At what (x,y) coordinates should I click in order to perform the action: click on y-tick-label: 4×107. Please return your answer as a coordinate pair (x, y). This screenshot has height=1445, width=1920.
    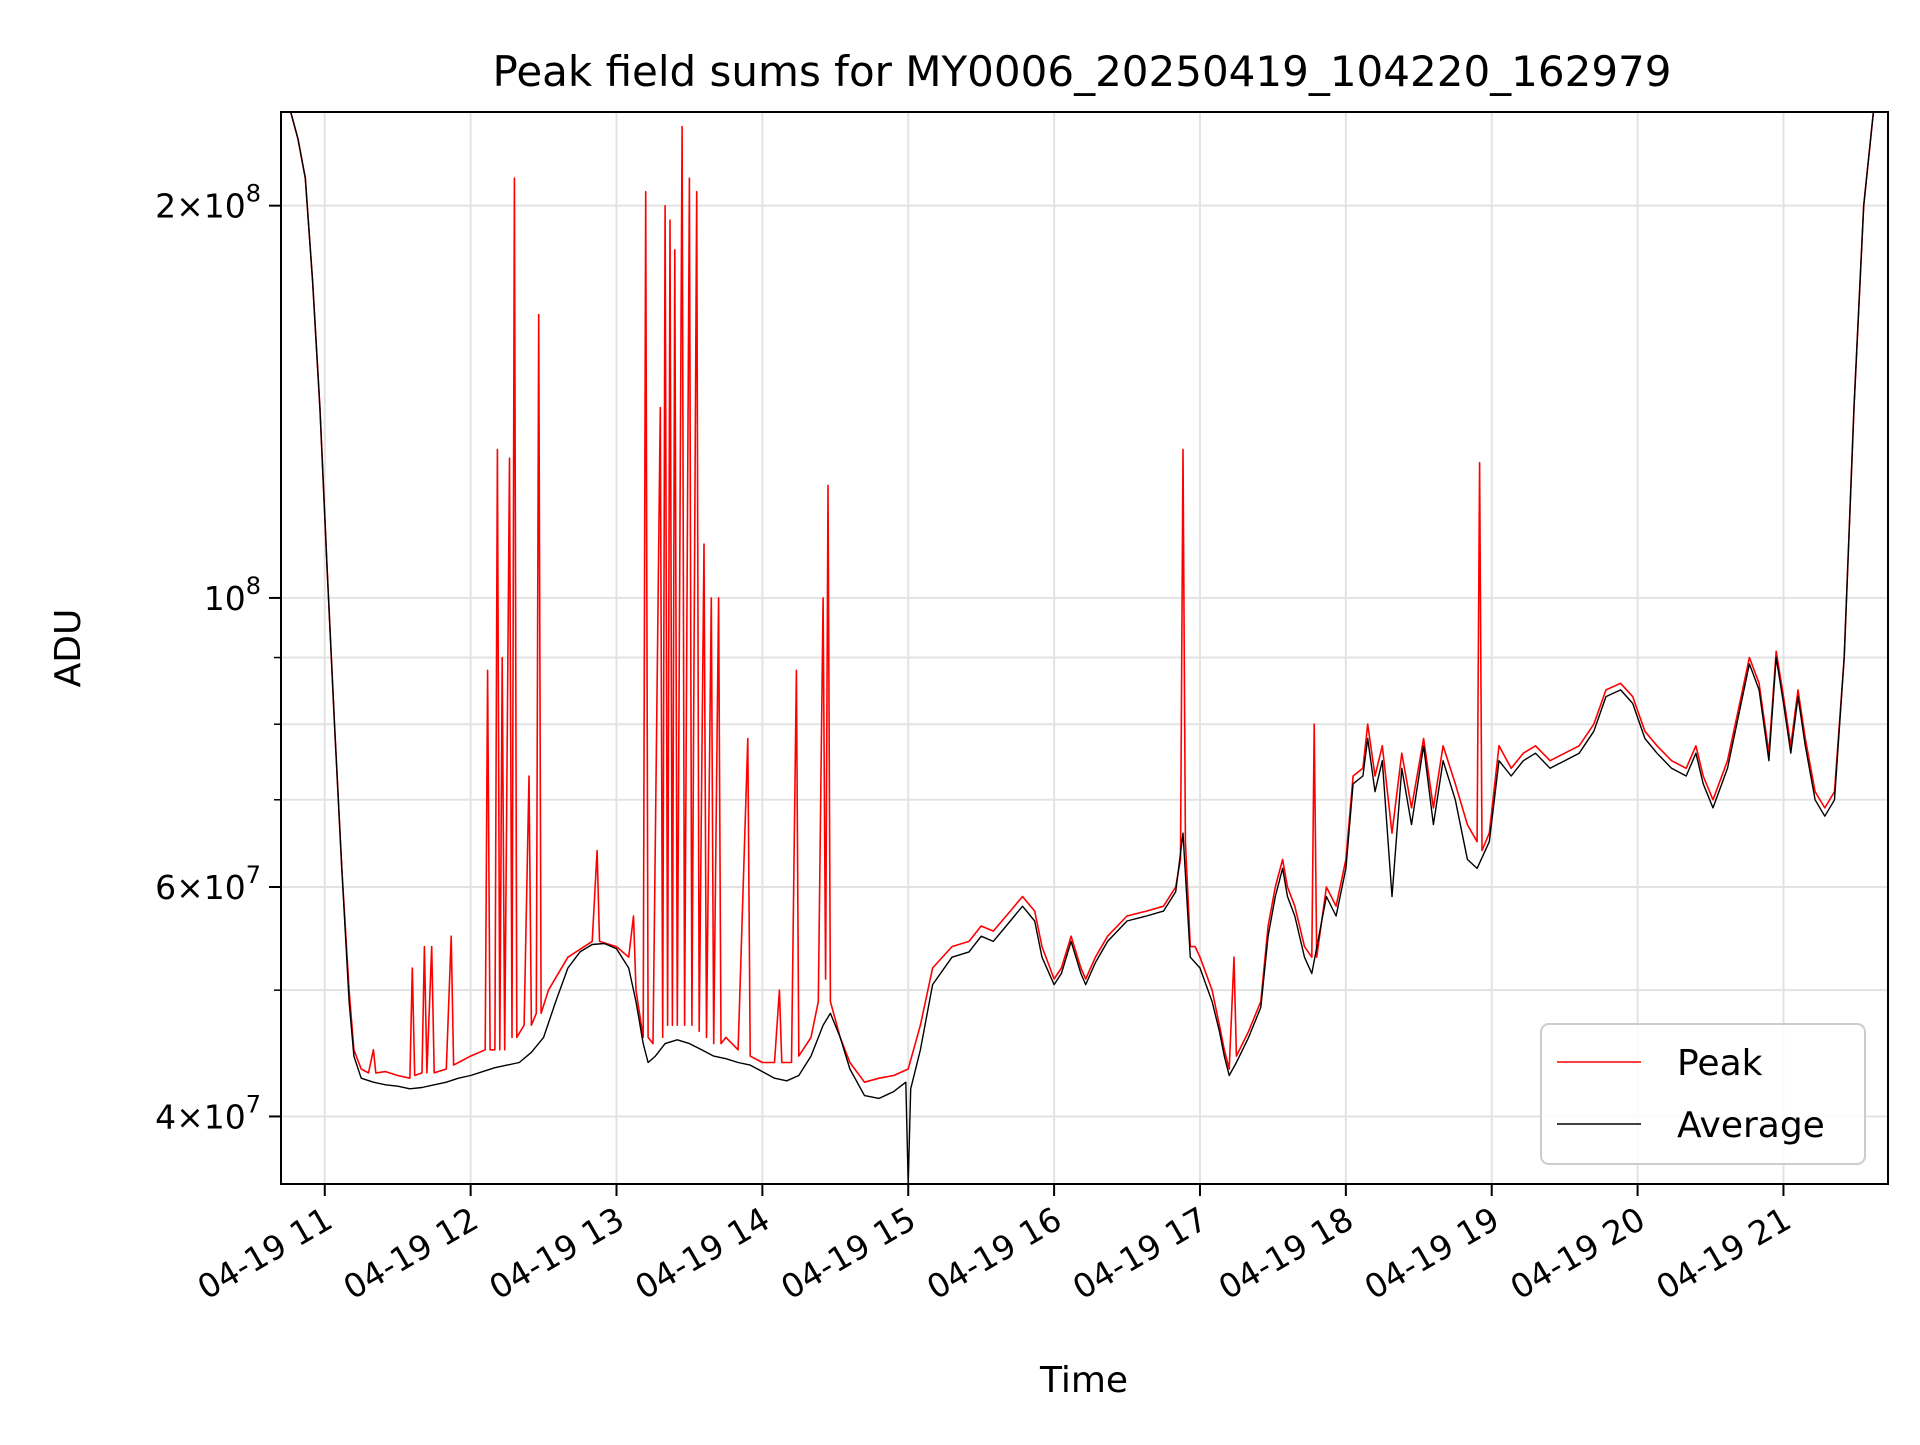
    Looking at the image, I should click on (208, 1113).